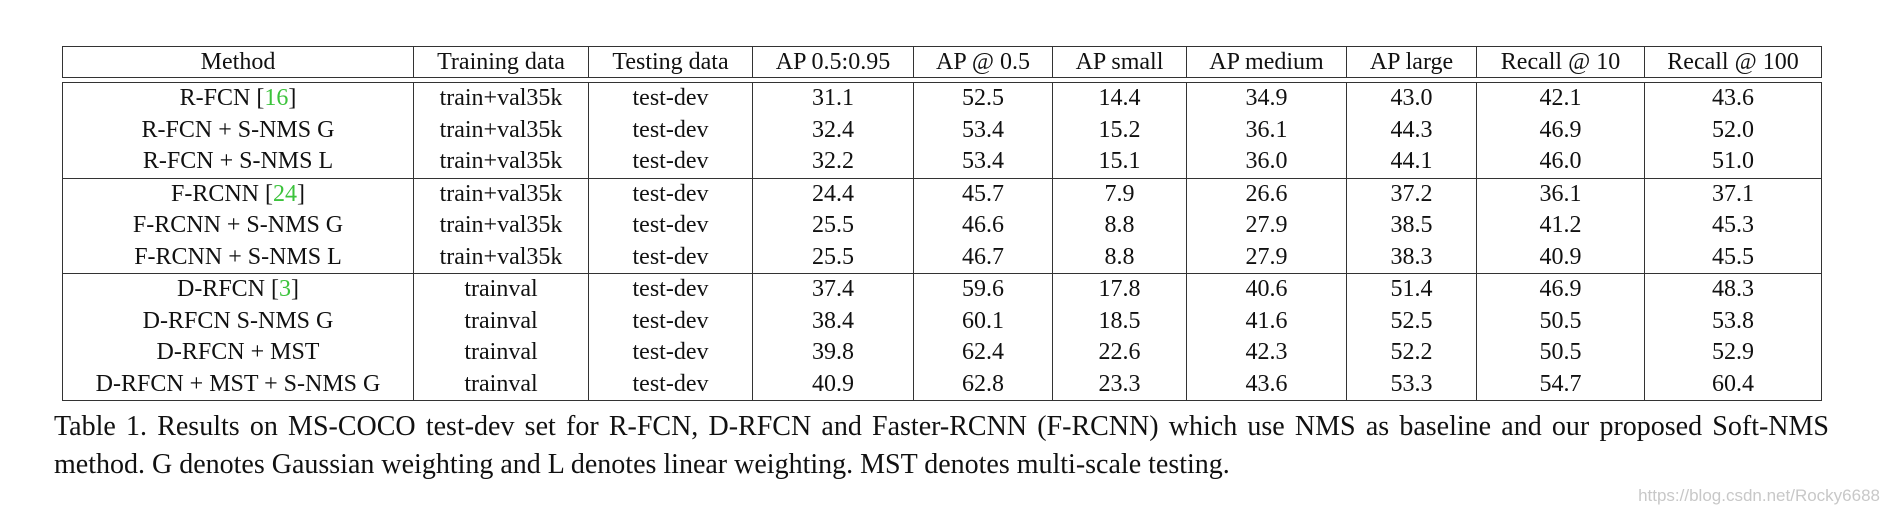  What do you see at coordinates (833, 193) in the screenshot?
I see `metric-cell: 24.4` at bounding box center [833, 193].